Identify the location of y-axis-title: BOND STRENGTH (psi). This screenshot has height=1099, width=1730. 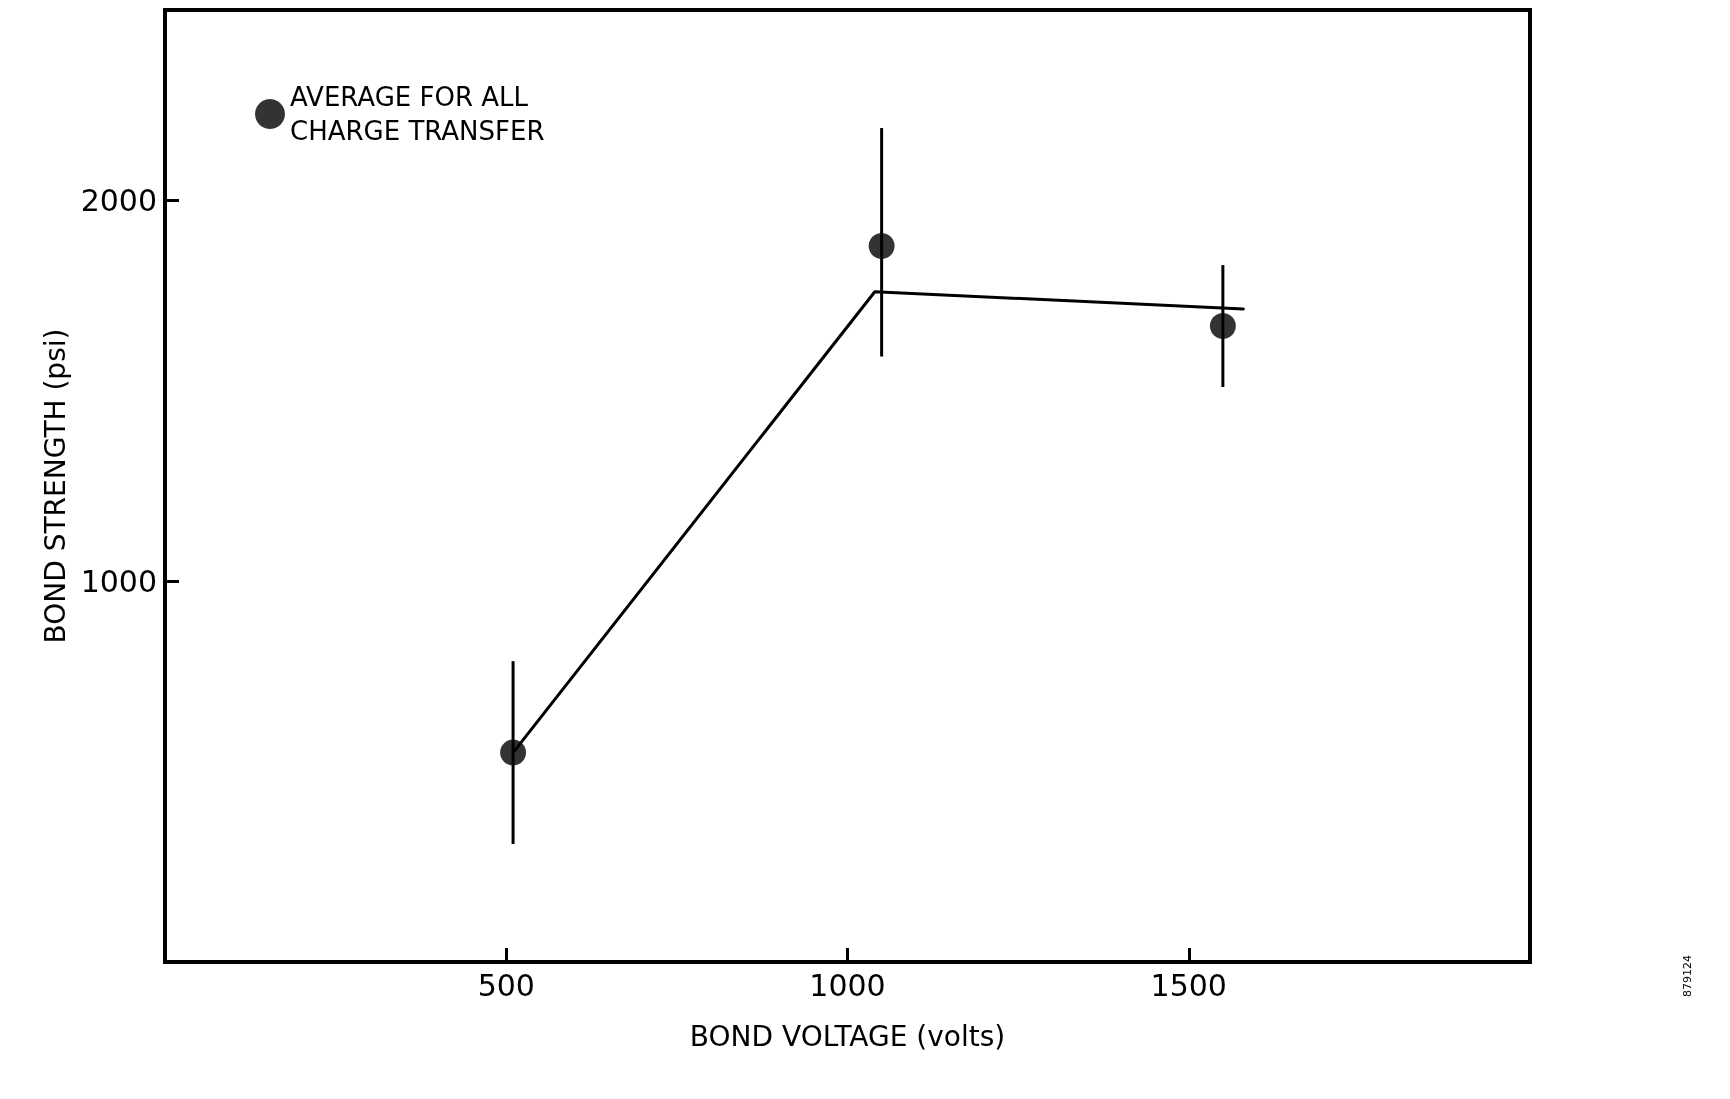
(56, 486).